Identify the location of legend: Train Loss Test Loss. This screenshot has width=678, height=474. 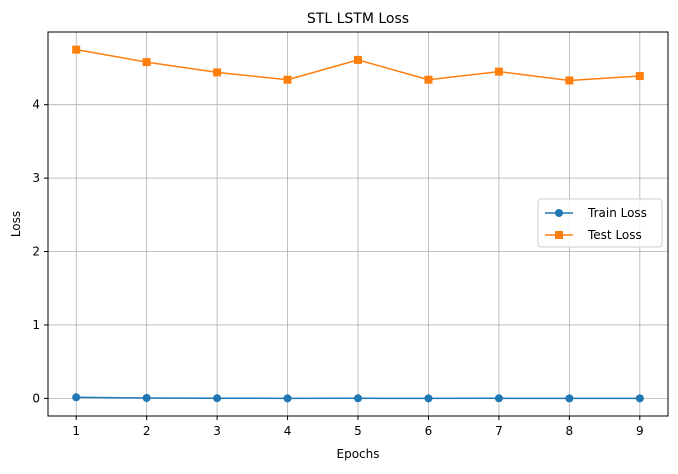
(600, 223).